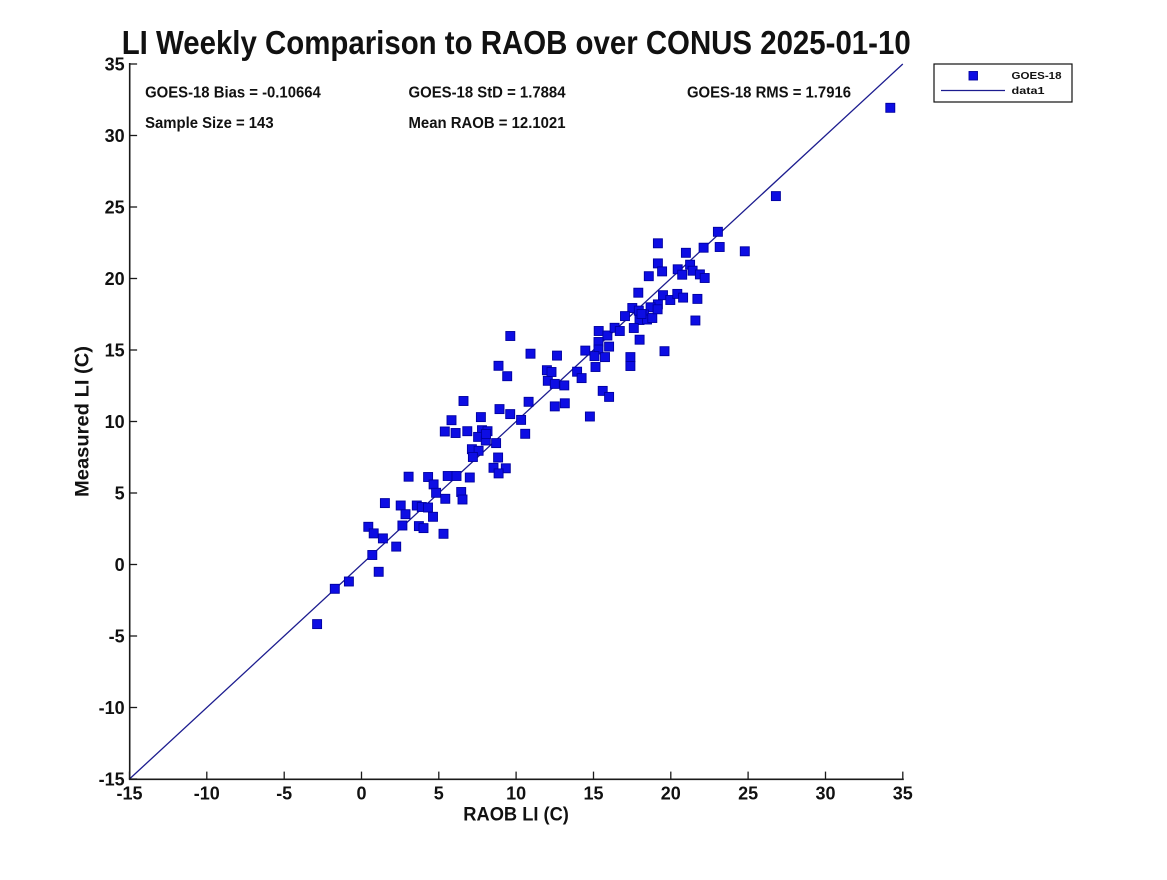  I want to click on svg-text: Mean RAOB = 12.1021, so click(487, 123).